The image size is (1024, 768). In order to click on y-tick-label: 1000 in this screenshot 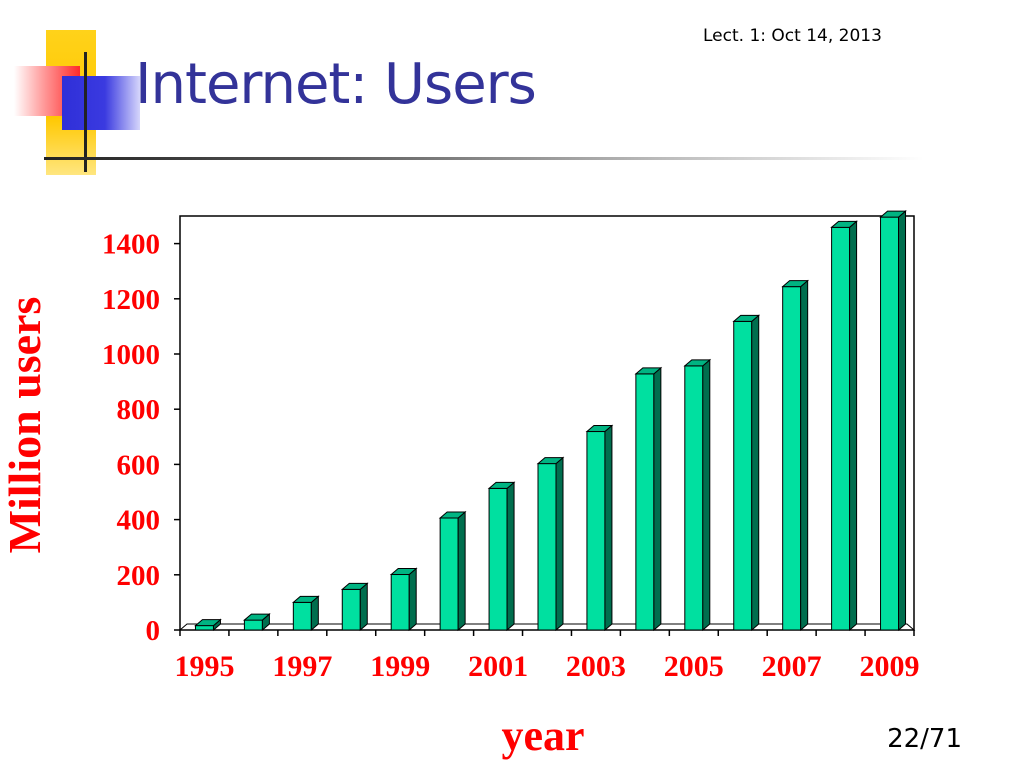, I will do `click(131, 355)`.